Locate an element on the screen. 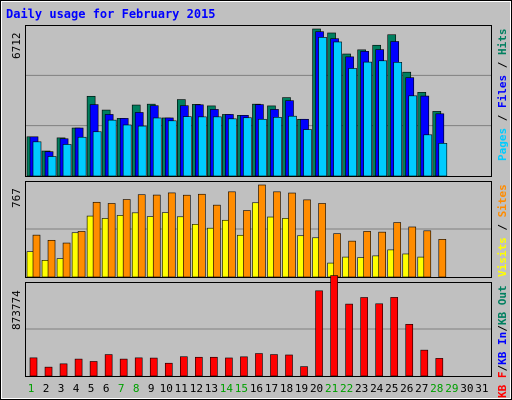 Image resolution: width=512 pixels, height=400 pixels. panel-kbytes-legend: KB F/KB In/KB Out is located at coordinates (502, 341).